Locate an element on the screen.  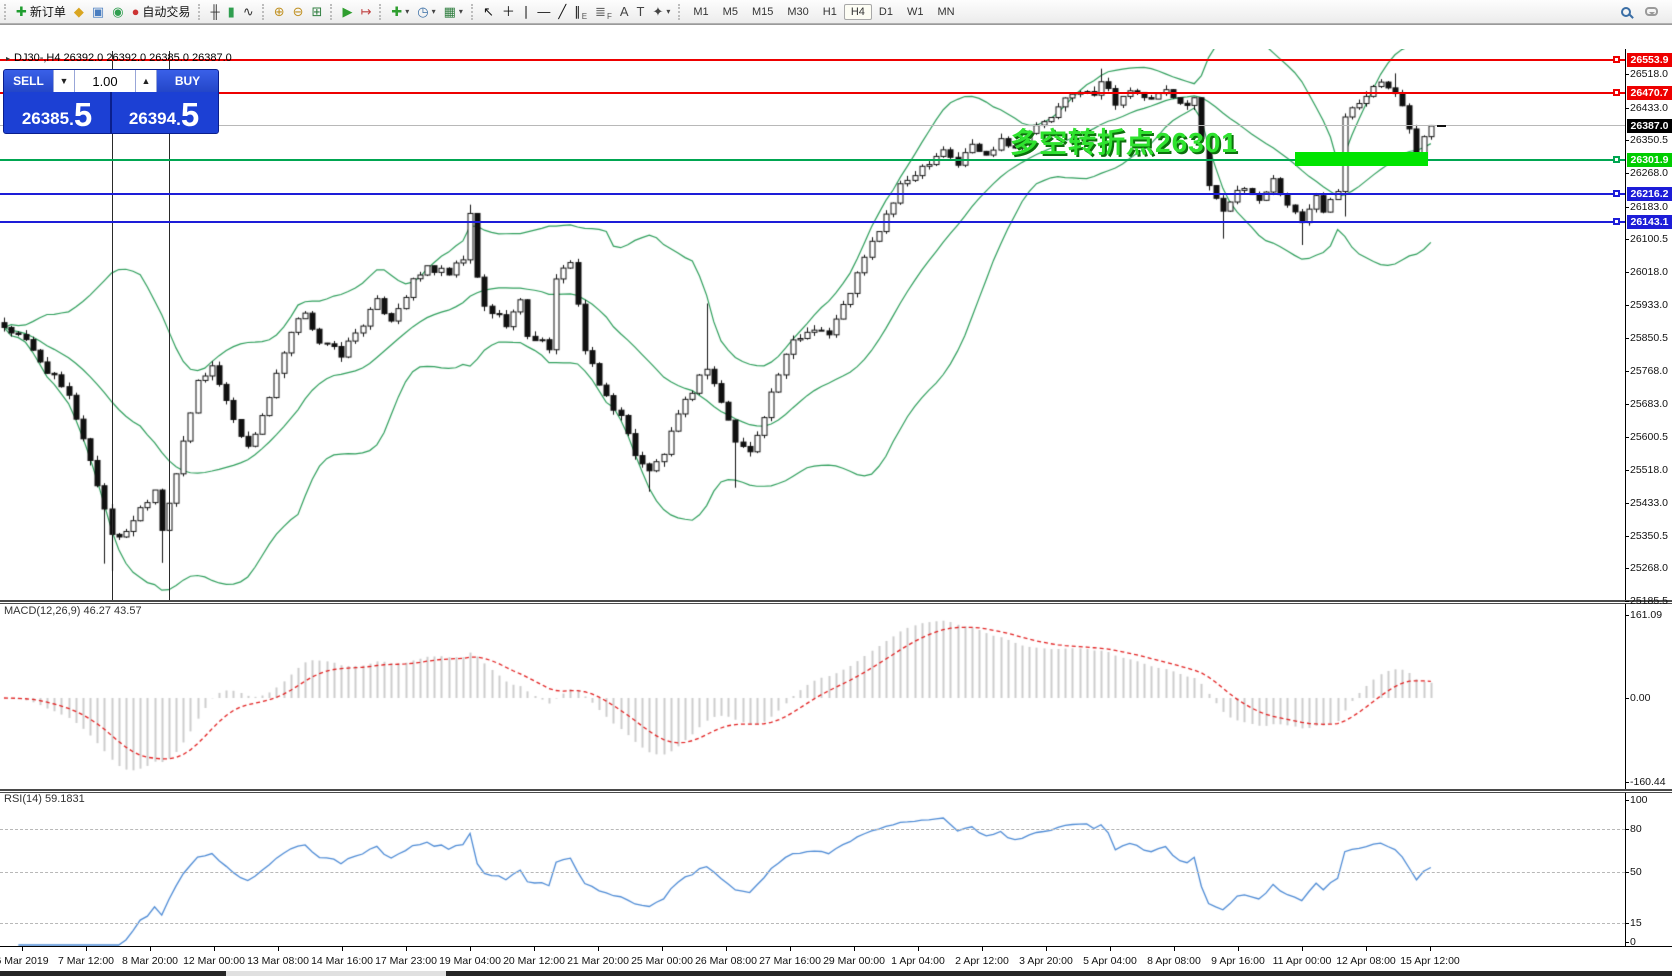
search-icon is located at coordinates (1626, 11).